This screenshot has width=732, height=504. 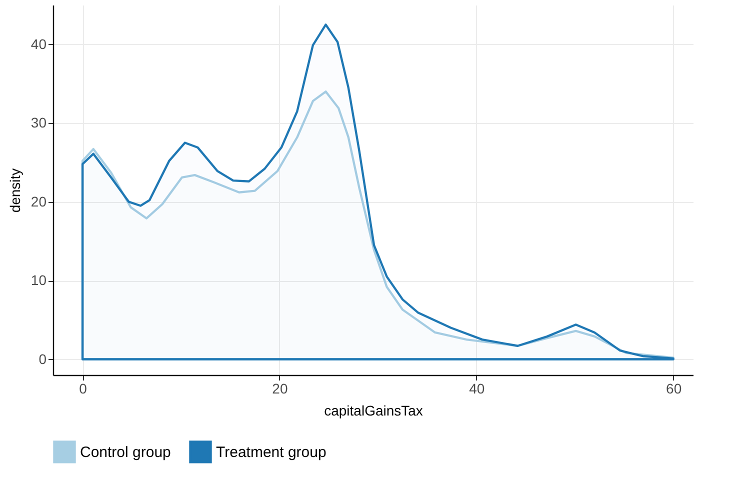 I want to click on y-tick-label: 30, so click(x=38, y=122).